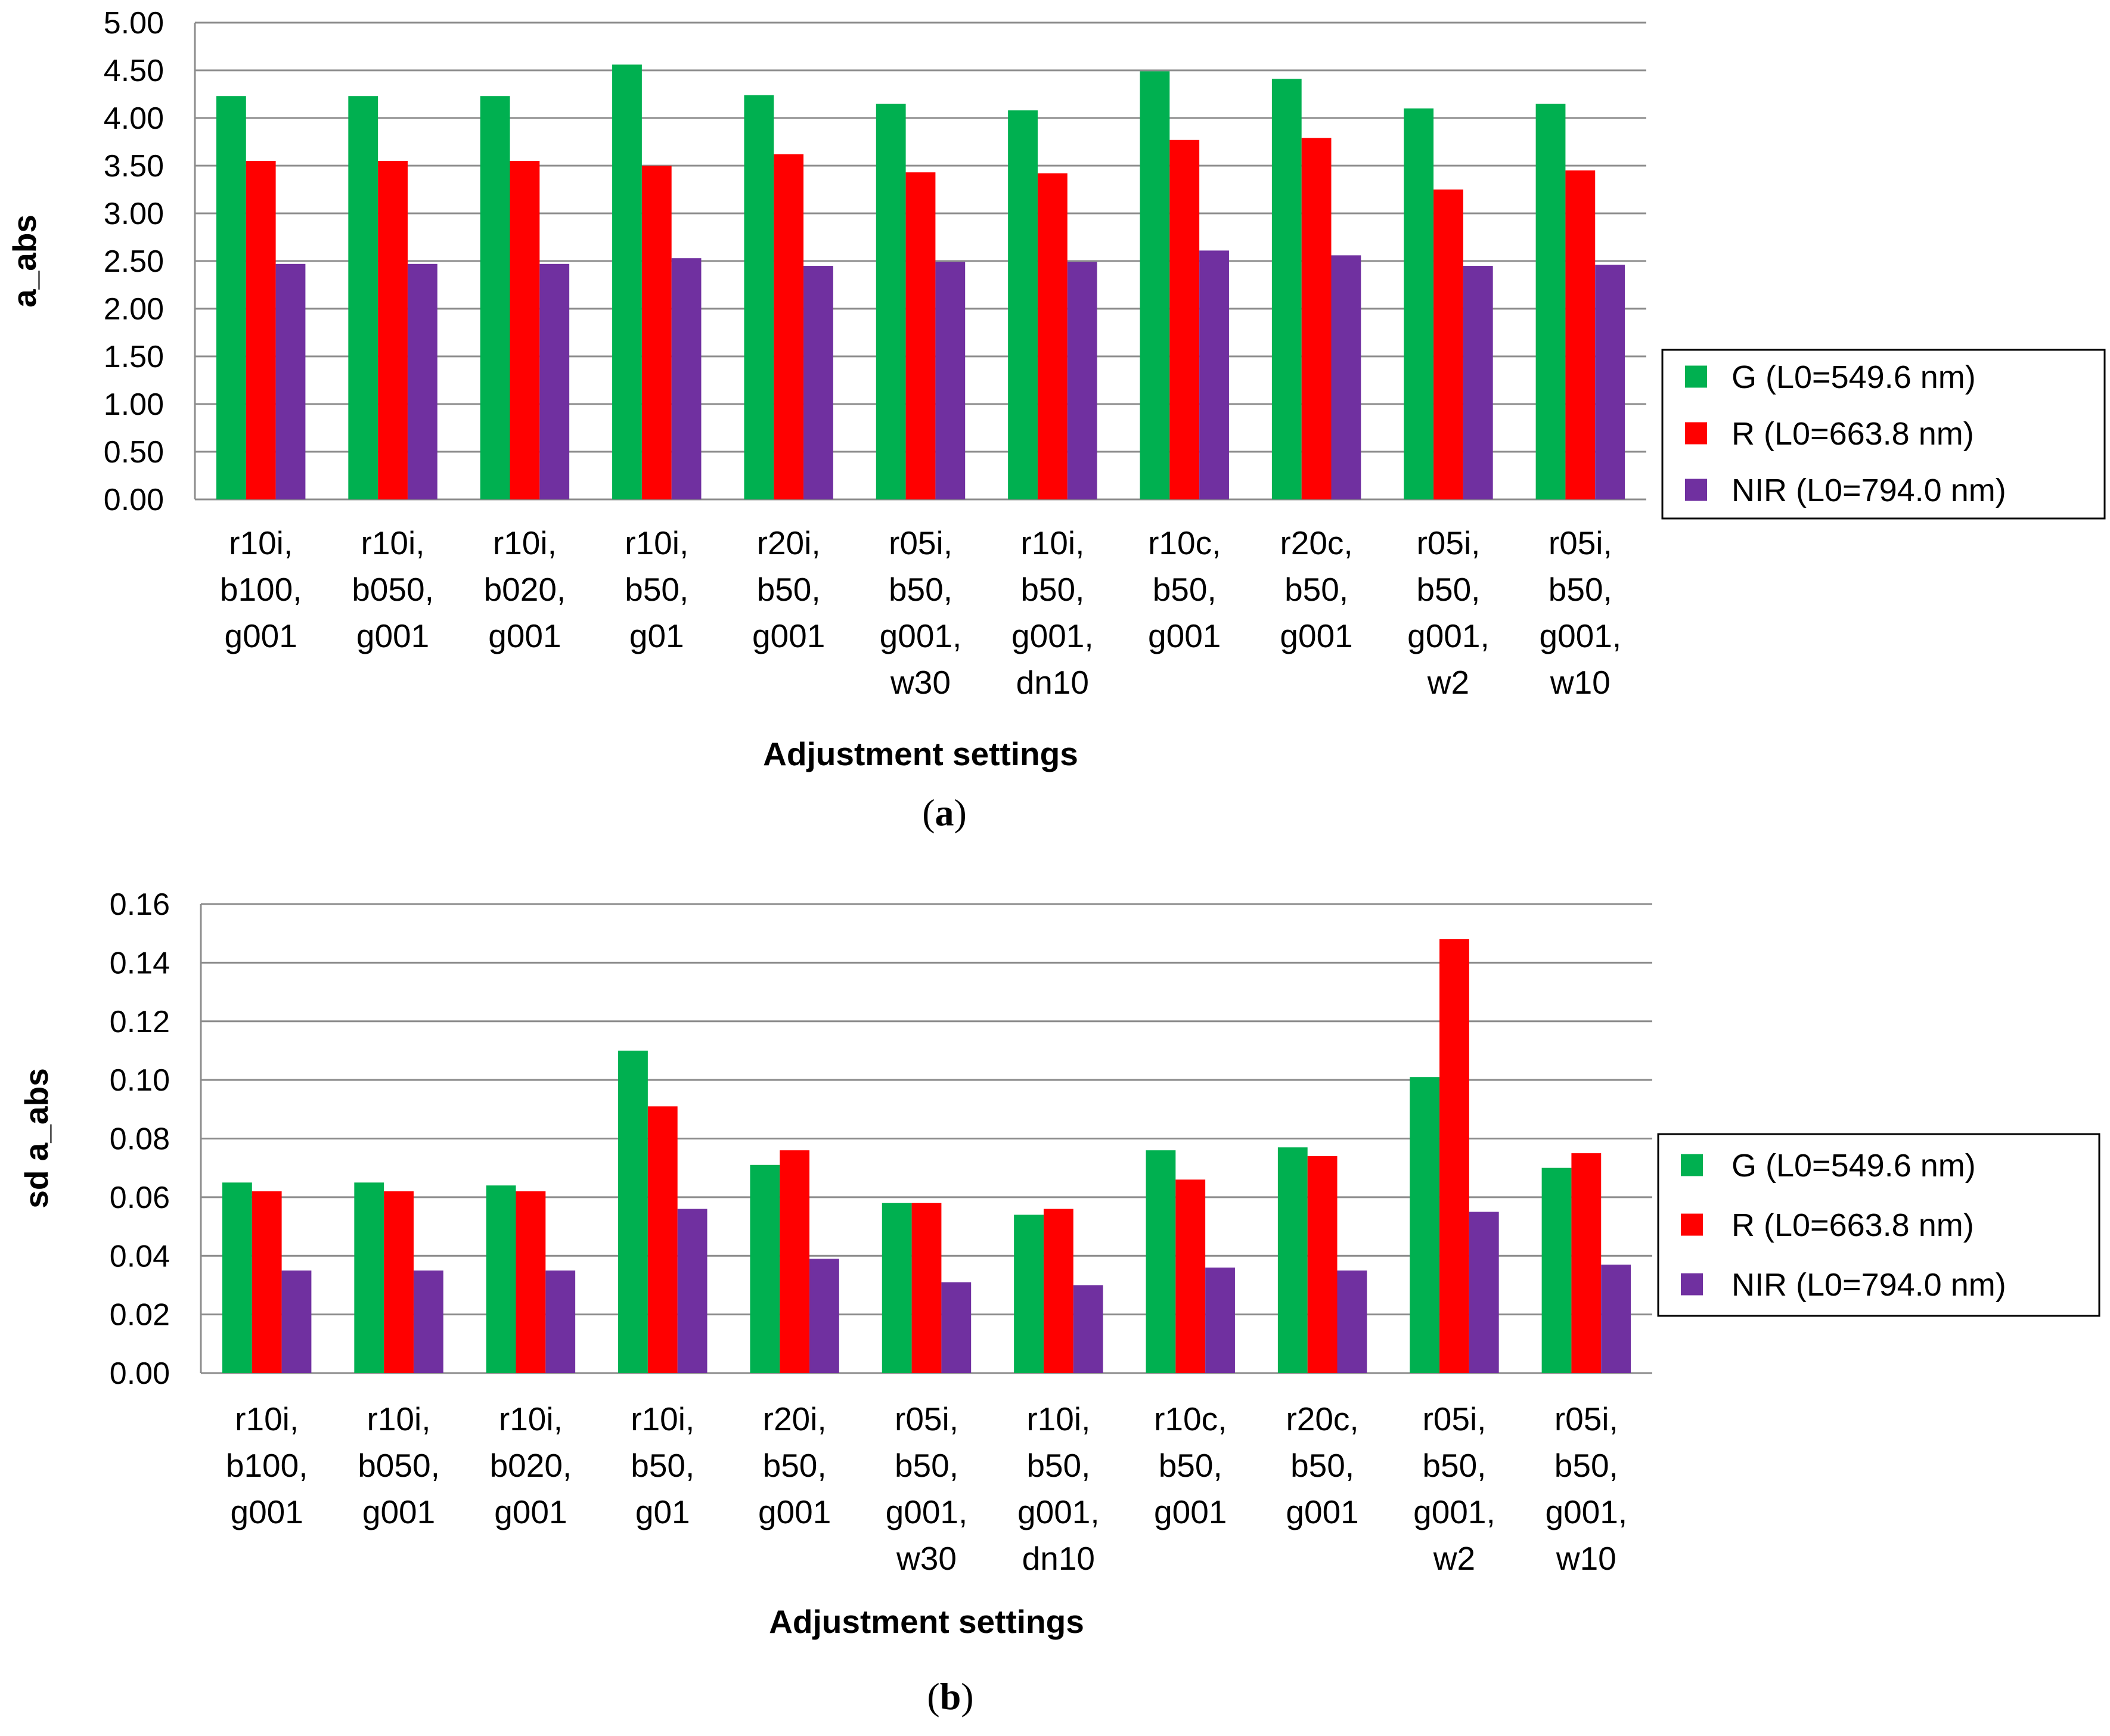 The width and height of the screenshot is (2110, 1736). Describe the element at coordinates (1869, 1285) in the screenshot. I see `chart-b-legend-label: NIR (L0=794.0 nm)` at that location.